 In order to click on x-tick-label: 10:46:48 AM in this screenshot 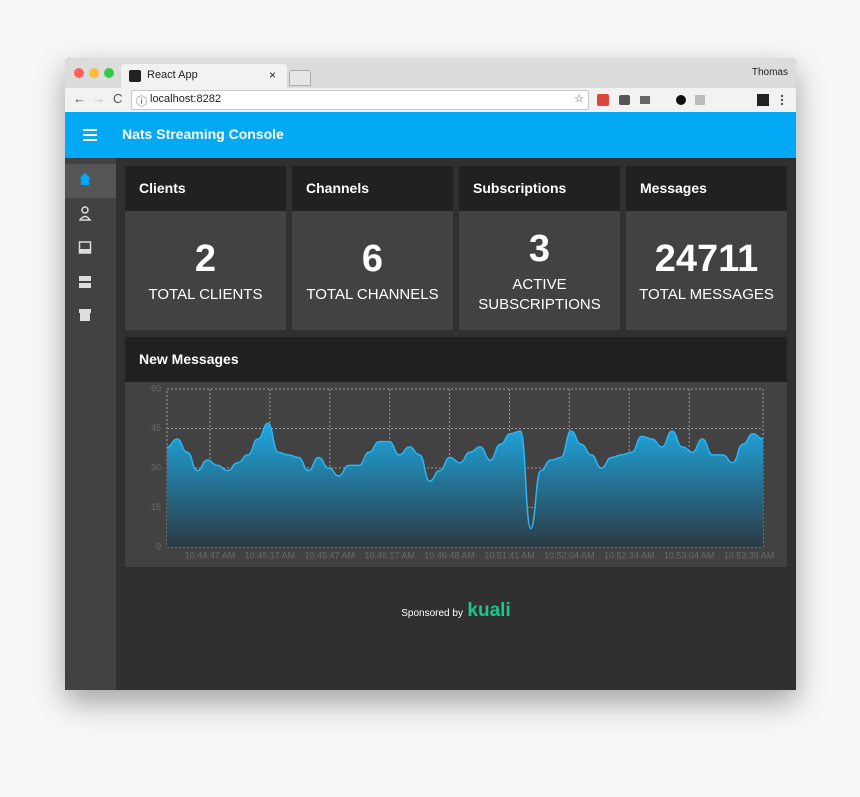, I will do `click(449, 555)`.